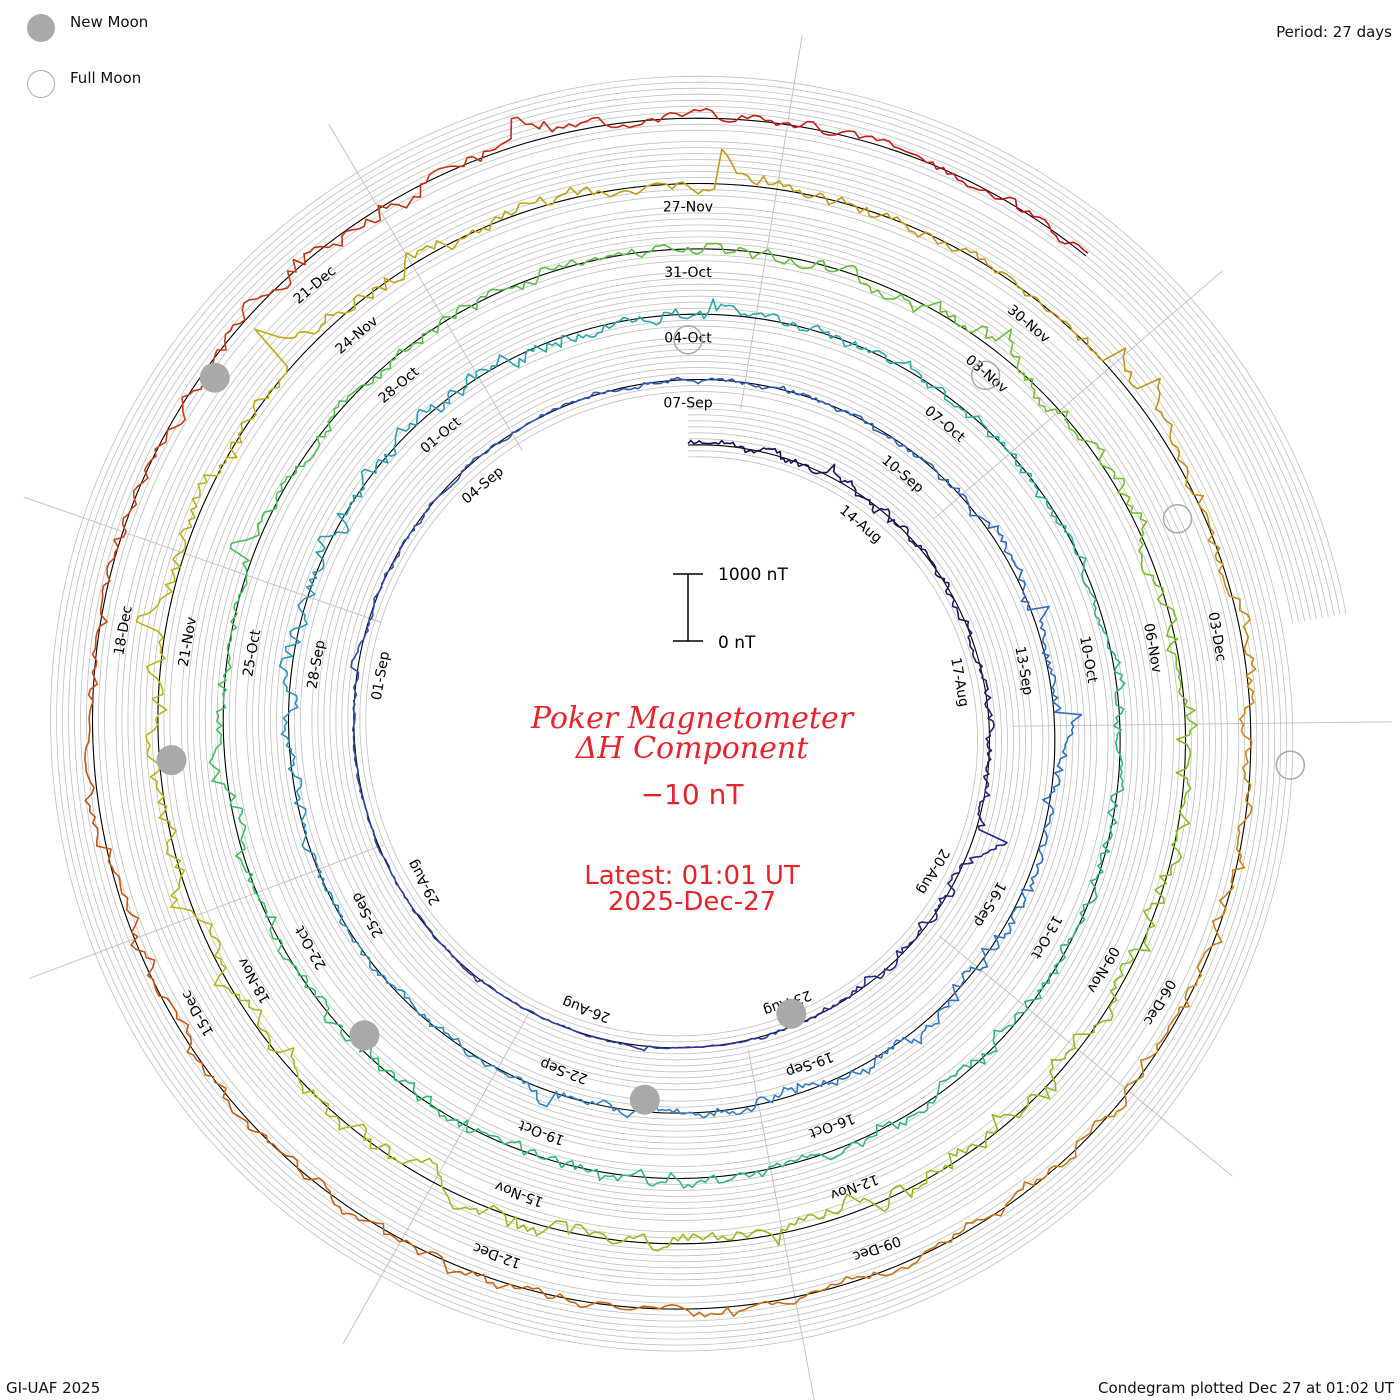  Describe the element at coordinates (1246, 1388) in the screenshot. I see `plotted-timestamp: Condegram plotted Dec 27 at 01:02 UT` at that location.